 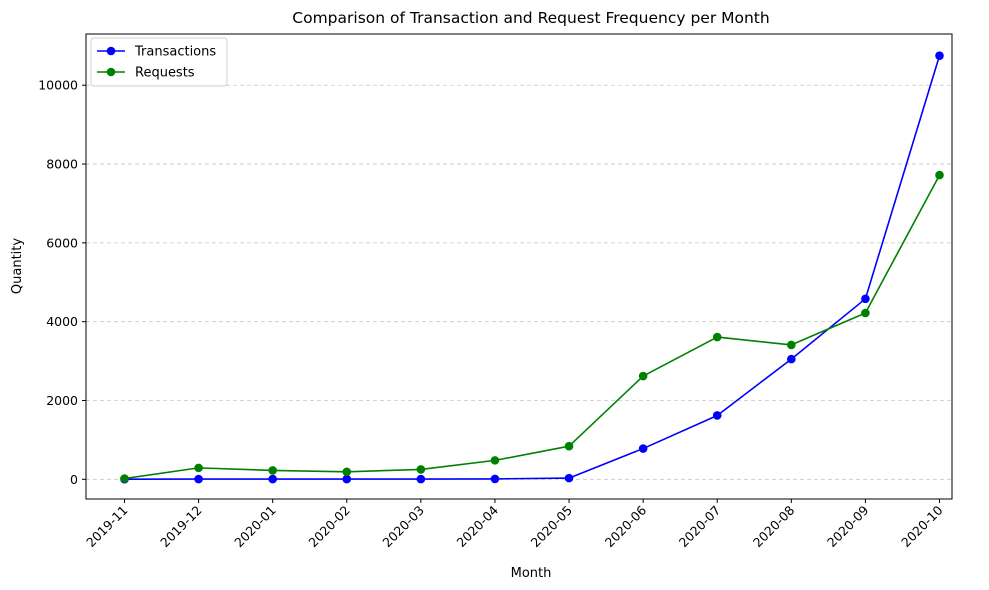 What do you see at coordinates (531, 573) in the screenshot?
I see `x-axis-title: Month` at bounding box center [531, 573].